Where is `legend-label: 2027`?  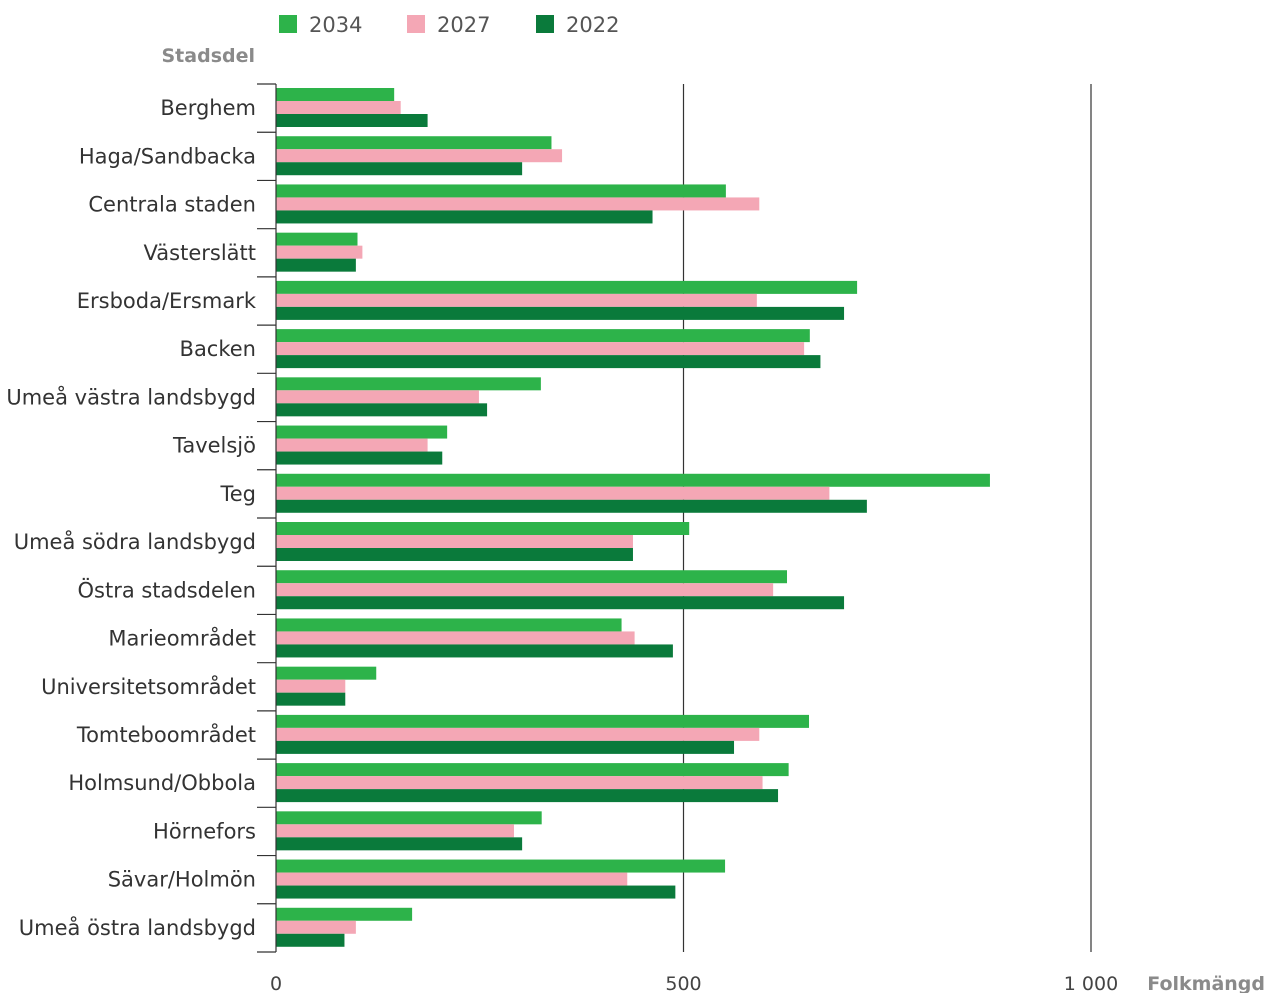
legend-label: 2027 is located at coordinates (463, 25).